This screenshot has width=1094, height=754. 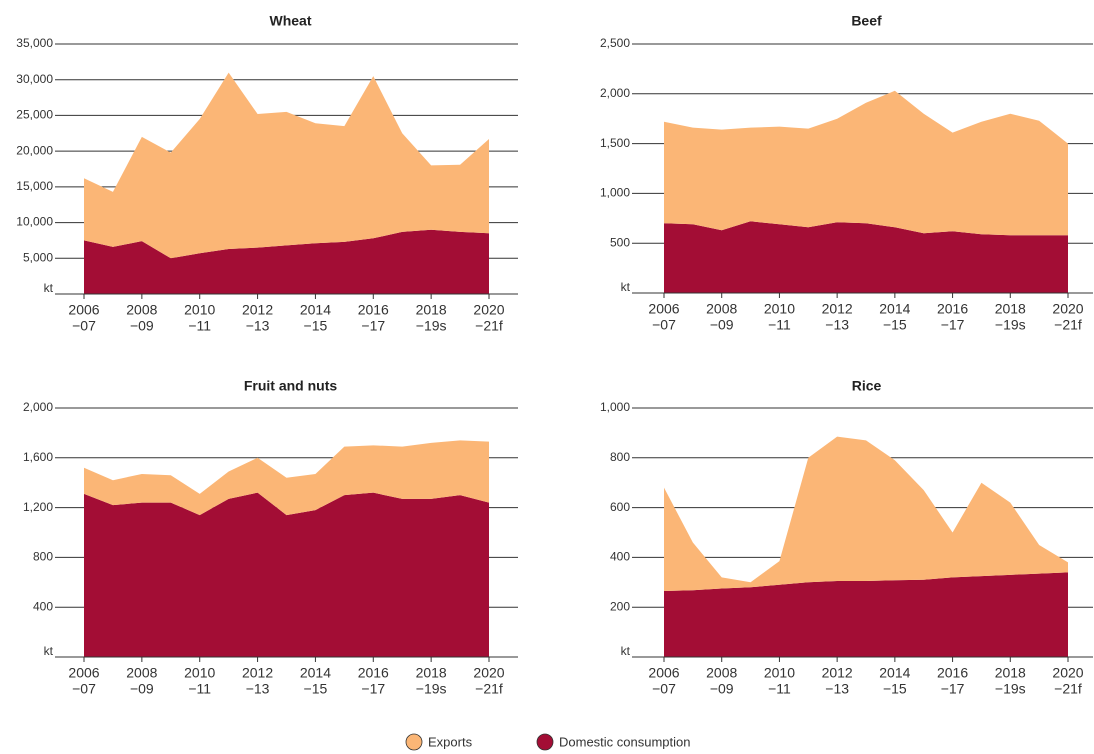 What do you see at coordinates (625, 741) in the screenshot?
I see `legend-label: Domestic consumption` at bounding box center [625, 741].